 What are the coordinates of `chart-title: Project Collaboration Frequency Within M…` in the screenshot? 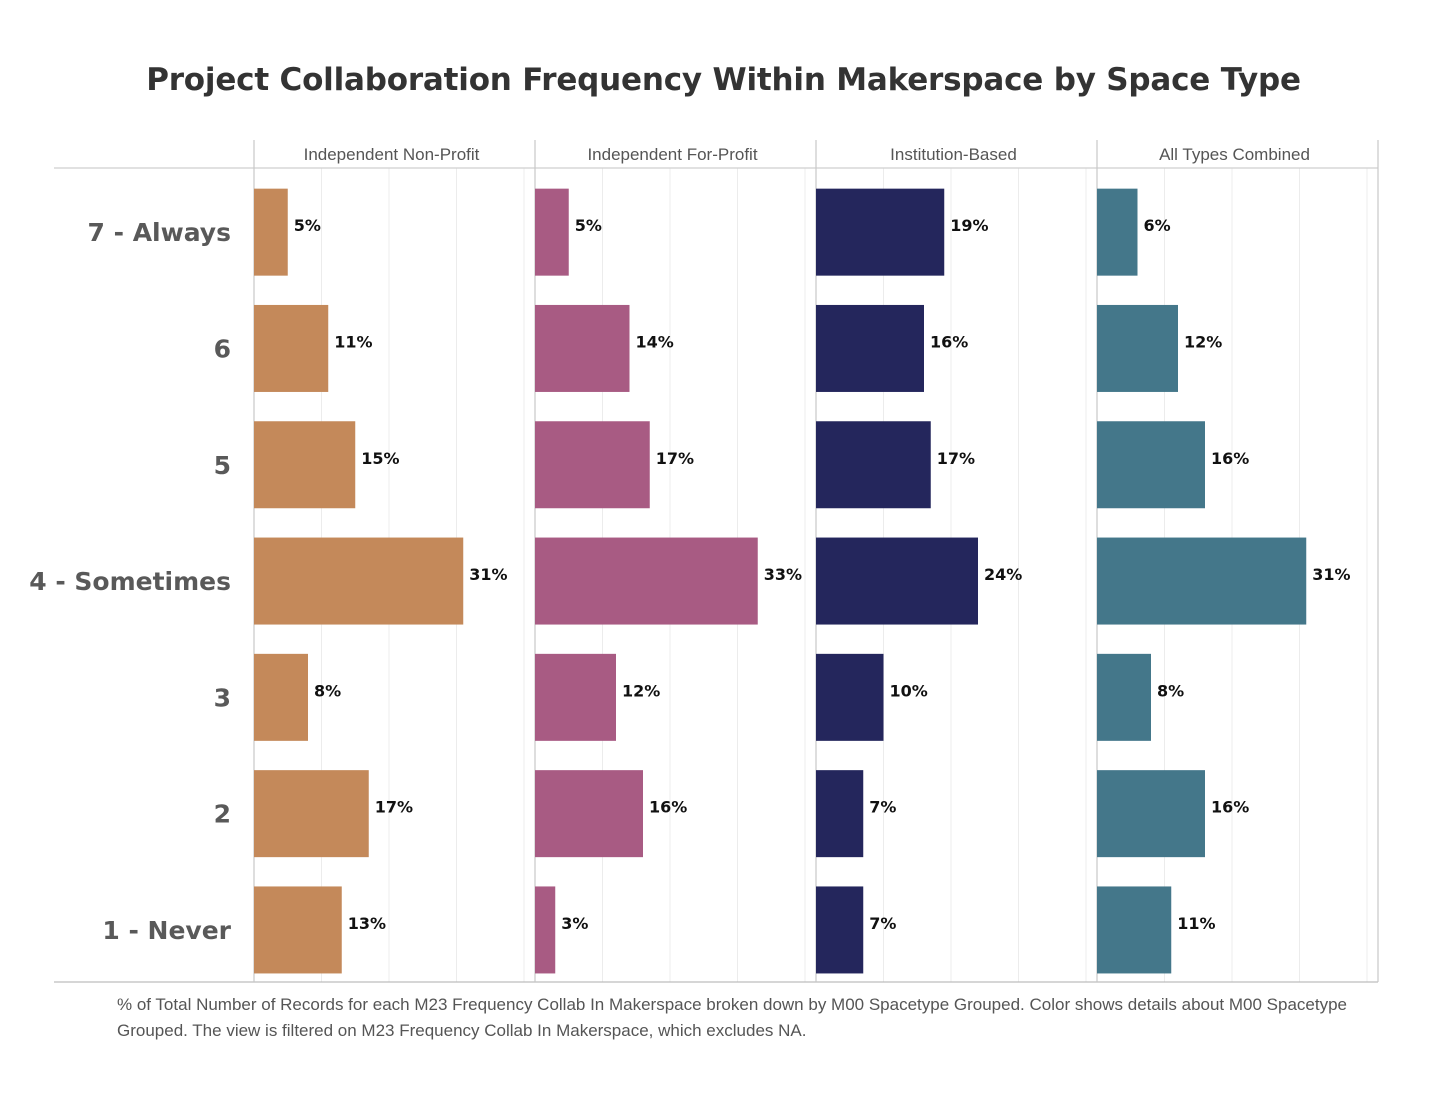 It's located at (723, 80).